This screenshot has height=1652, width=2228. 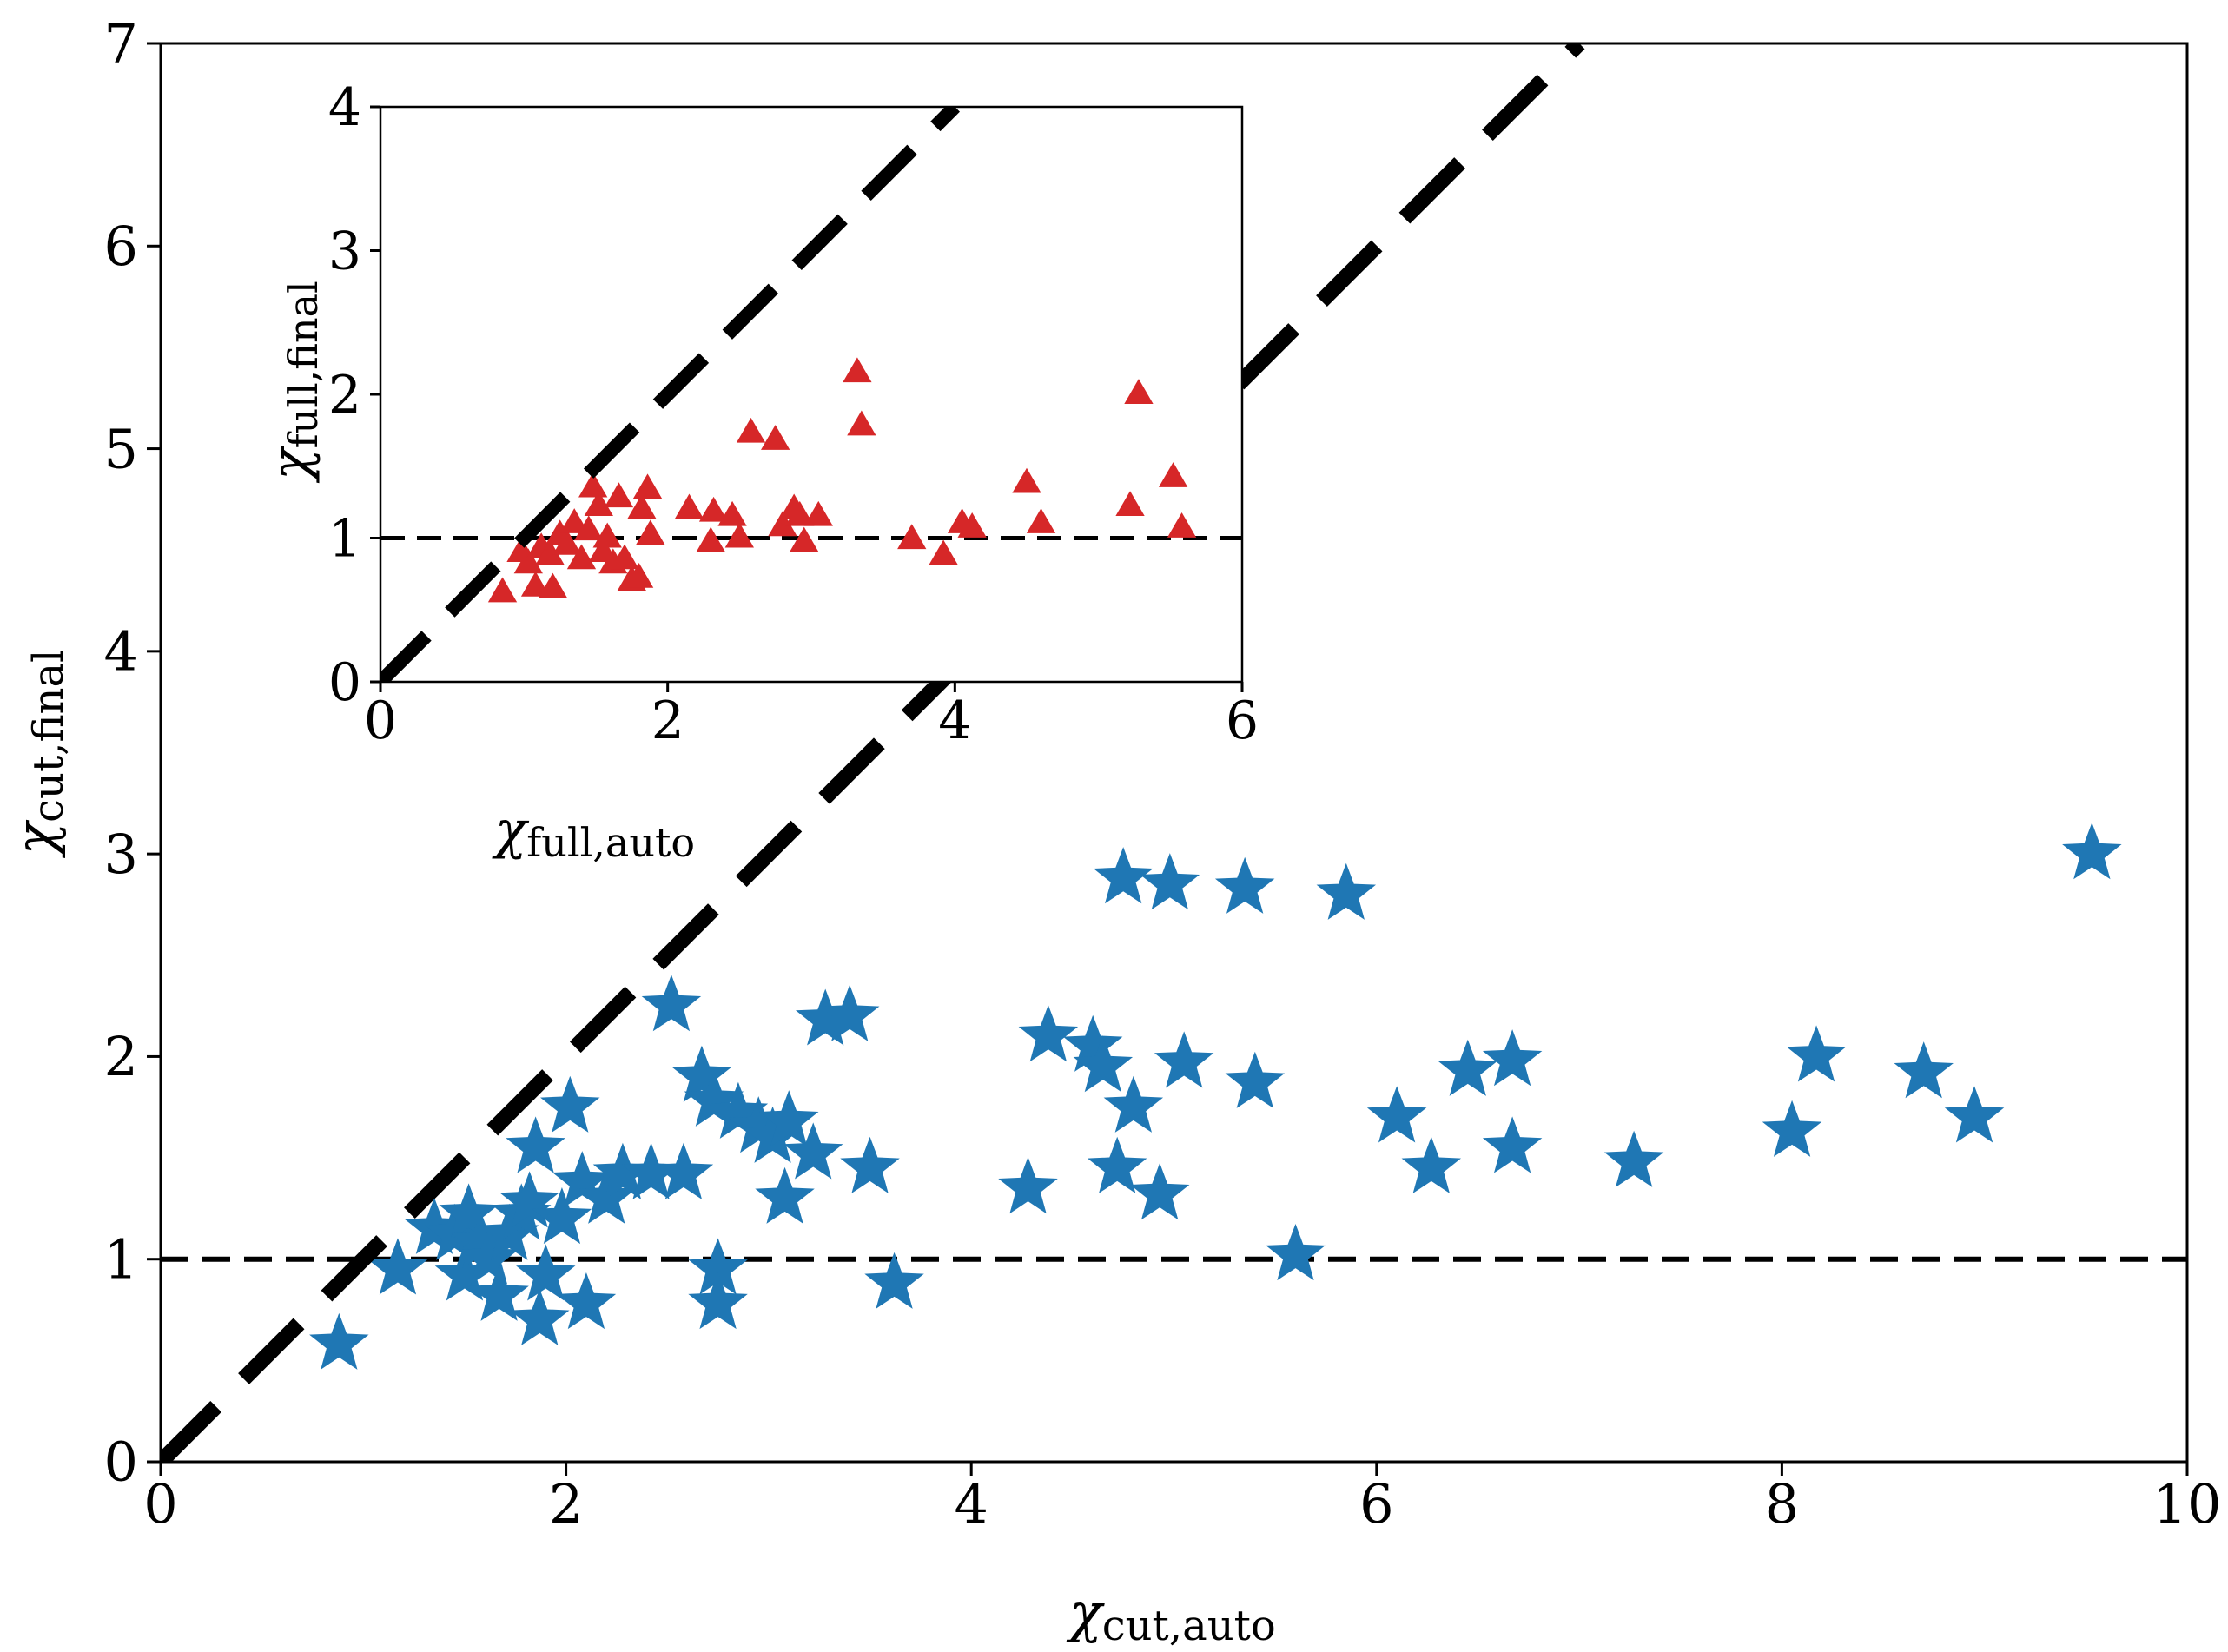 What do you see at coordinates (2187, 1504) in the screenshot?
I see `main-x-tick-label-10: 10` at bounding box center [2187, 1504].